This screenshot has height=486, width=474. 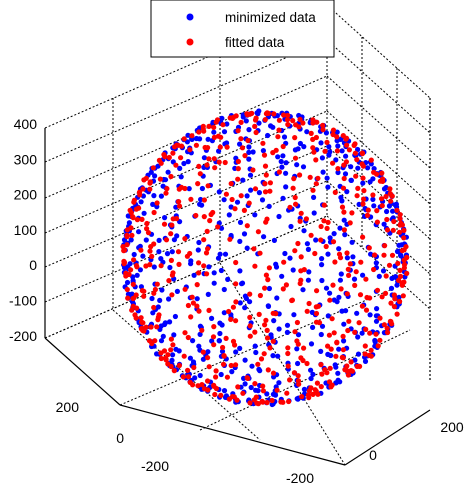 What do you see at coordinates (26, 230) in the screenshot?
I see `z-tick-label: 100` at bounding box center [26, 230].